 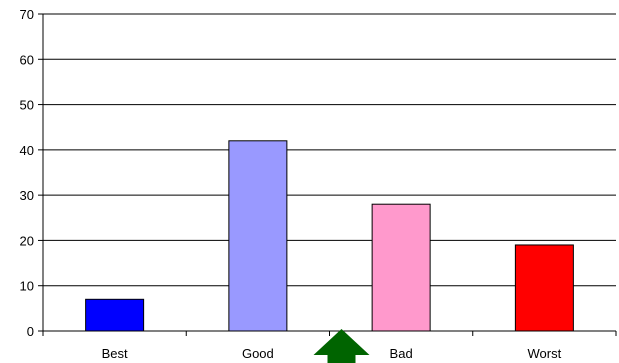 What do you see at coordinates (27, 59) in the screenshot?
I see `y-tick-label: 60` at bounding box center [27, 59].